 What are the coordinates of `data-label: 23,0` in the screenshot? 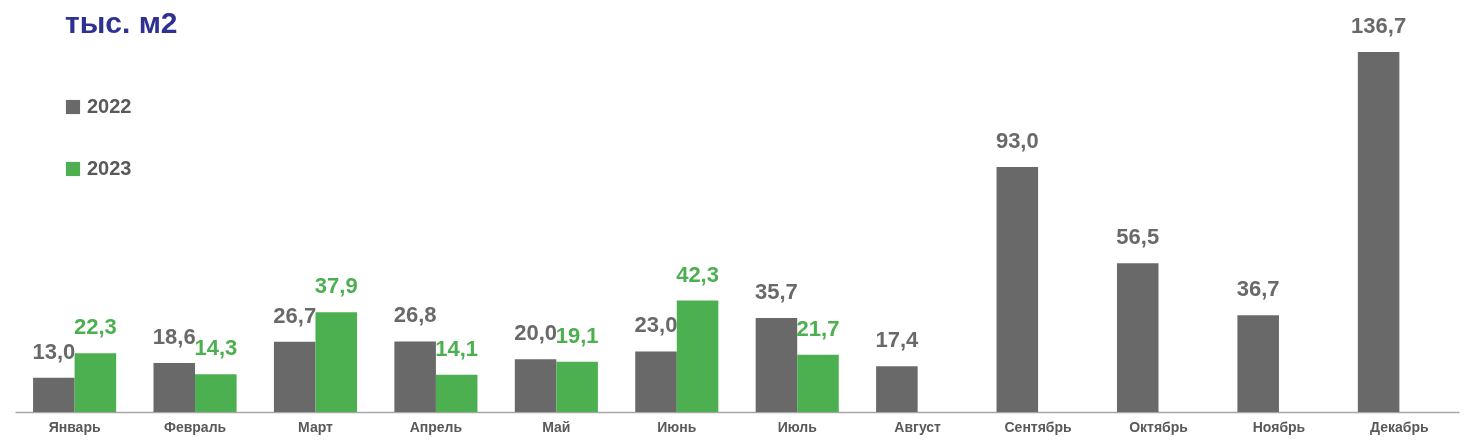 It's located at (656, 325).